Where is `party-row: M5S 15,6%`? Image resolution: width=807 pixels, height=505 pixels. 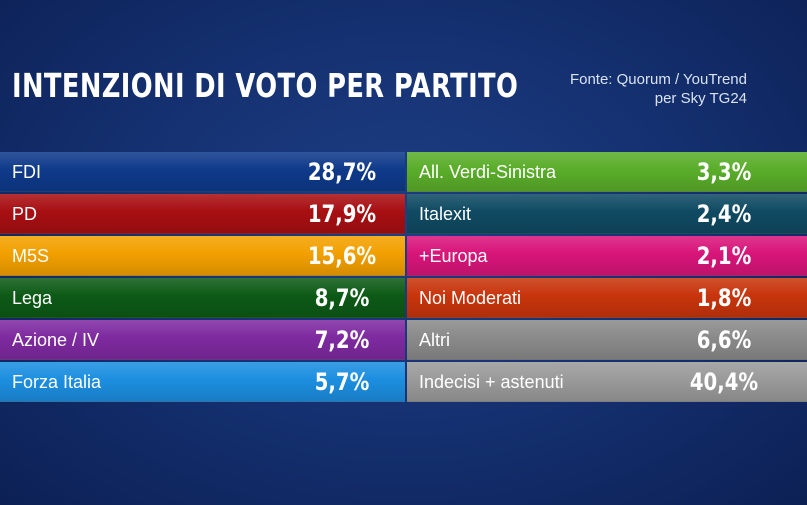 party-row: M5S 15,6% is located at coordinates (202, 256).